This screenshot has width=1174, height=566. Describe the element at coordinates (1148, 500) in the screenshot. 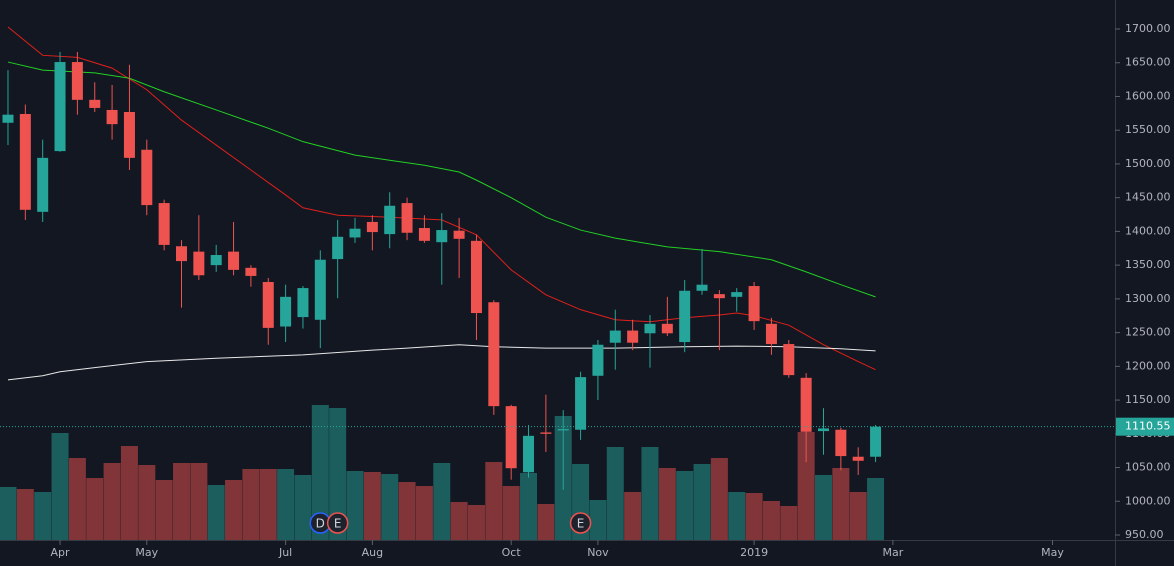

I see `y-tick-label: 1000.00` at that location.